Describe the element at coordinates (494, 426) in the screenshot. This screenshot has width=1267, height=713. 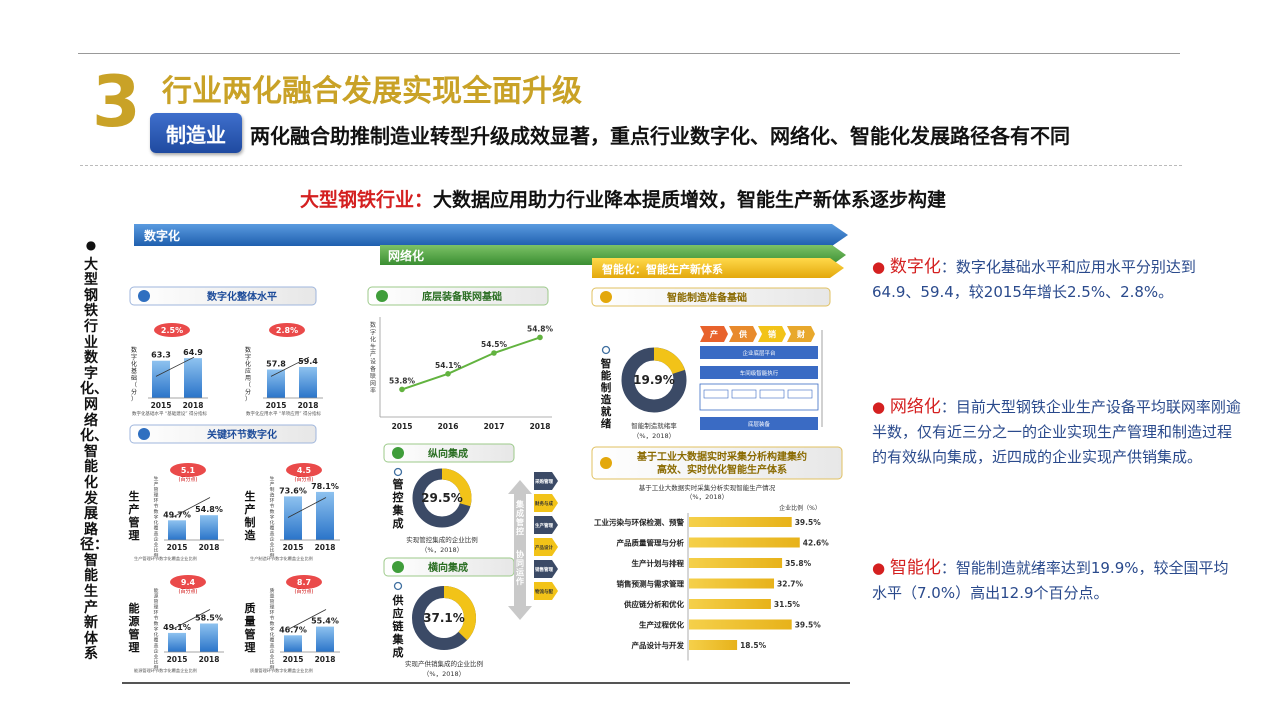
I see `x-tick-label: 2017` at that location.